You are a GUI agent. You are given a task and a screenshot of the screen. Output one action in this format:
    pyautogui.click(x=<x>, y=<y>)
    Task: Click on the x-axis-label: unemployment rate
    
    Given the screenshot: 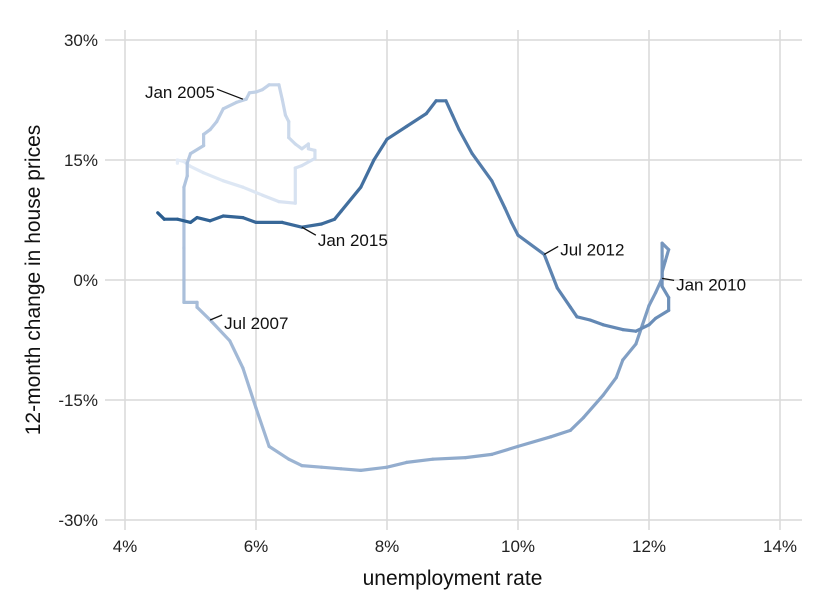 What is the action you would take?
    pyautogui.click(x=453, y=578)
    